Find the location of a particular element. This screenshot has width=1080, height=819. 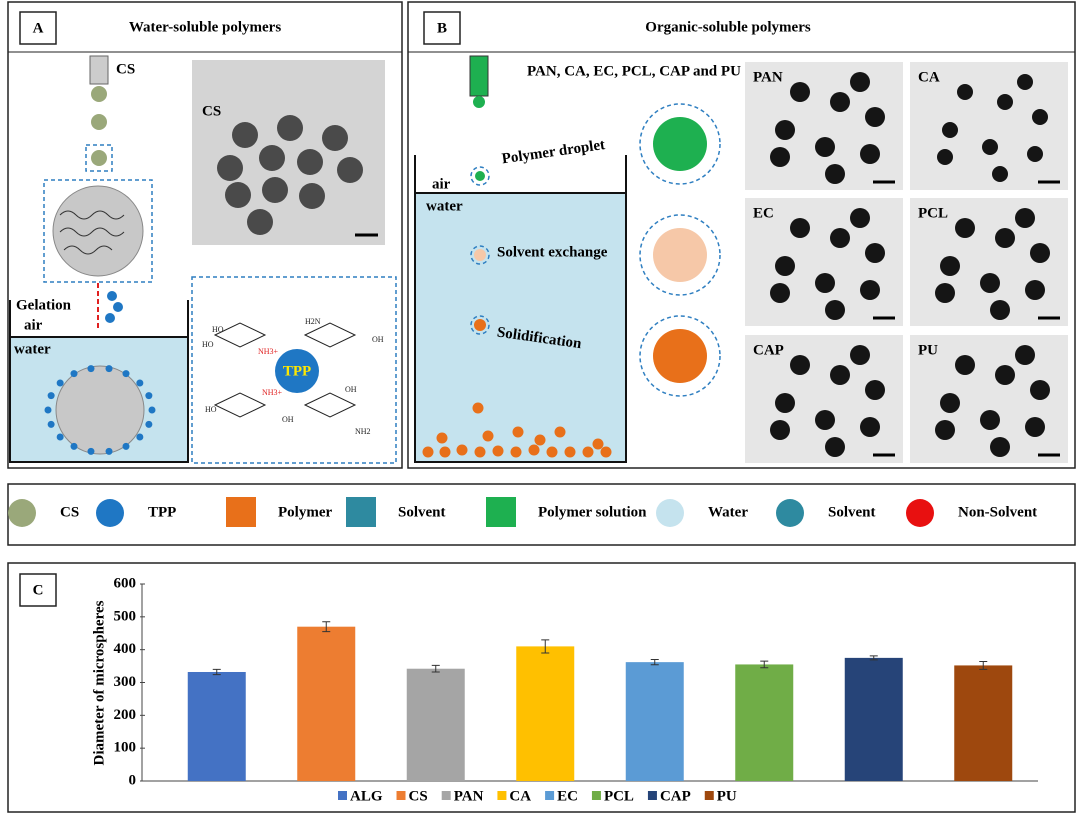

image-label: CS is located at coordinates (211, 111).